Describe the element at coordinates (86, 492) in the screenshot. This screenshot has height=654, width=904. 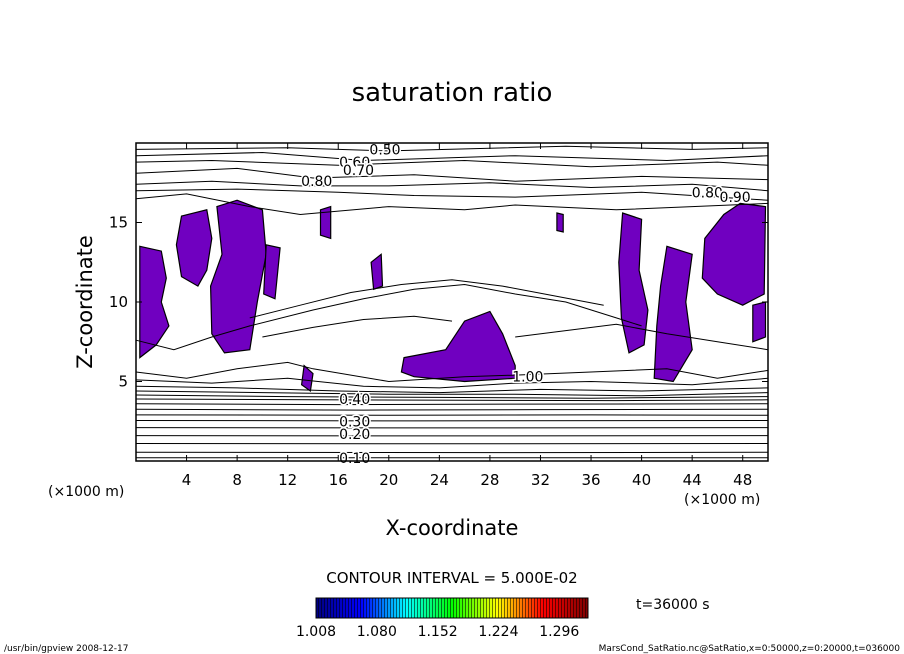
I see `x-axis-unit-left: (×1000 m)` at that location.